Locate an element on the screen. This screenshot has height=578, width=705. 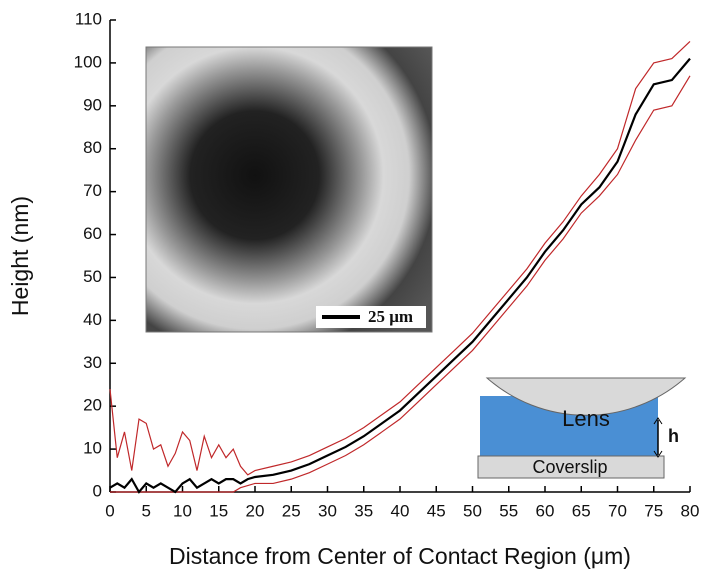
y-tick-label: 50 is located at coordinates (92, 276).